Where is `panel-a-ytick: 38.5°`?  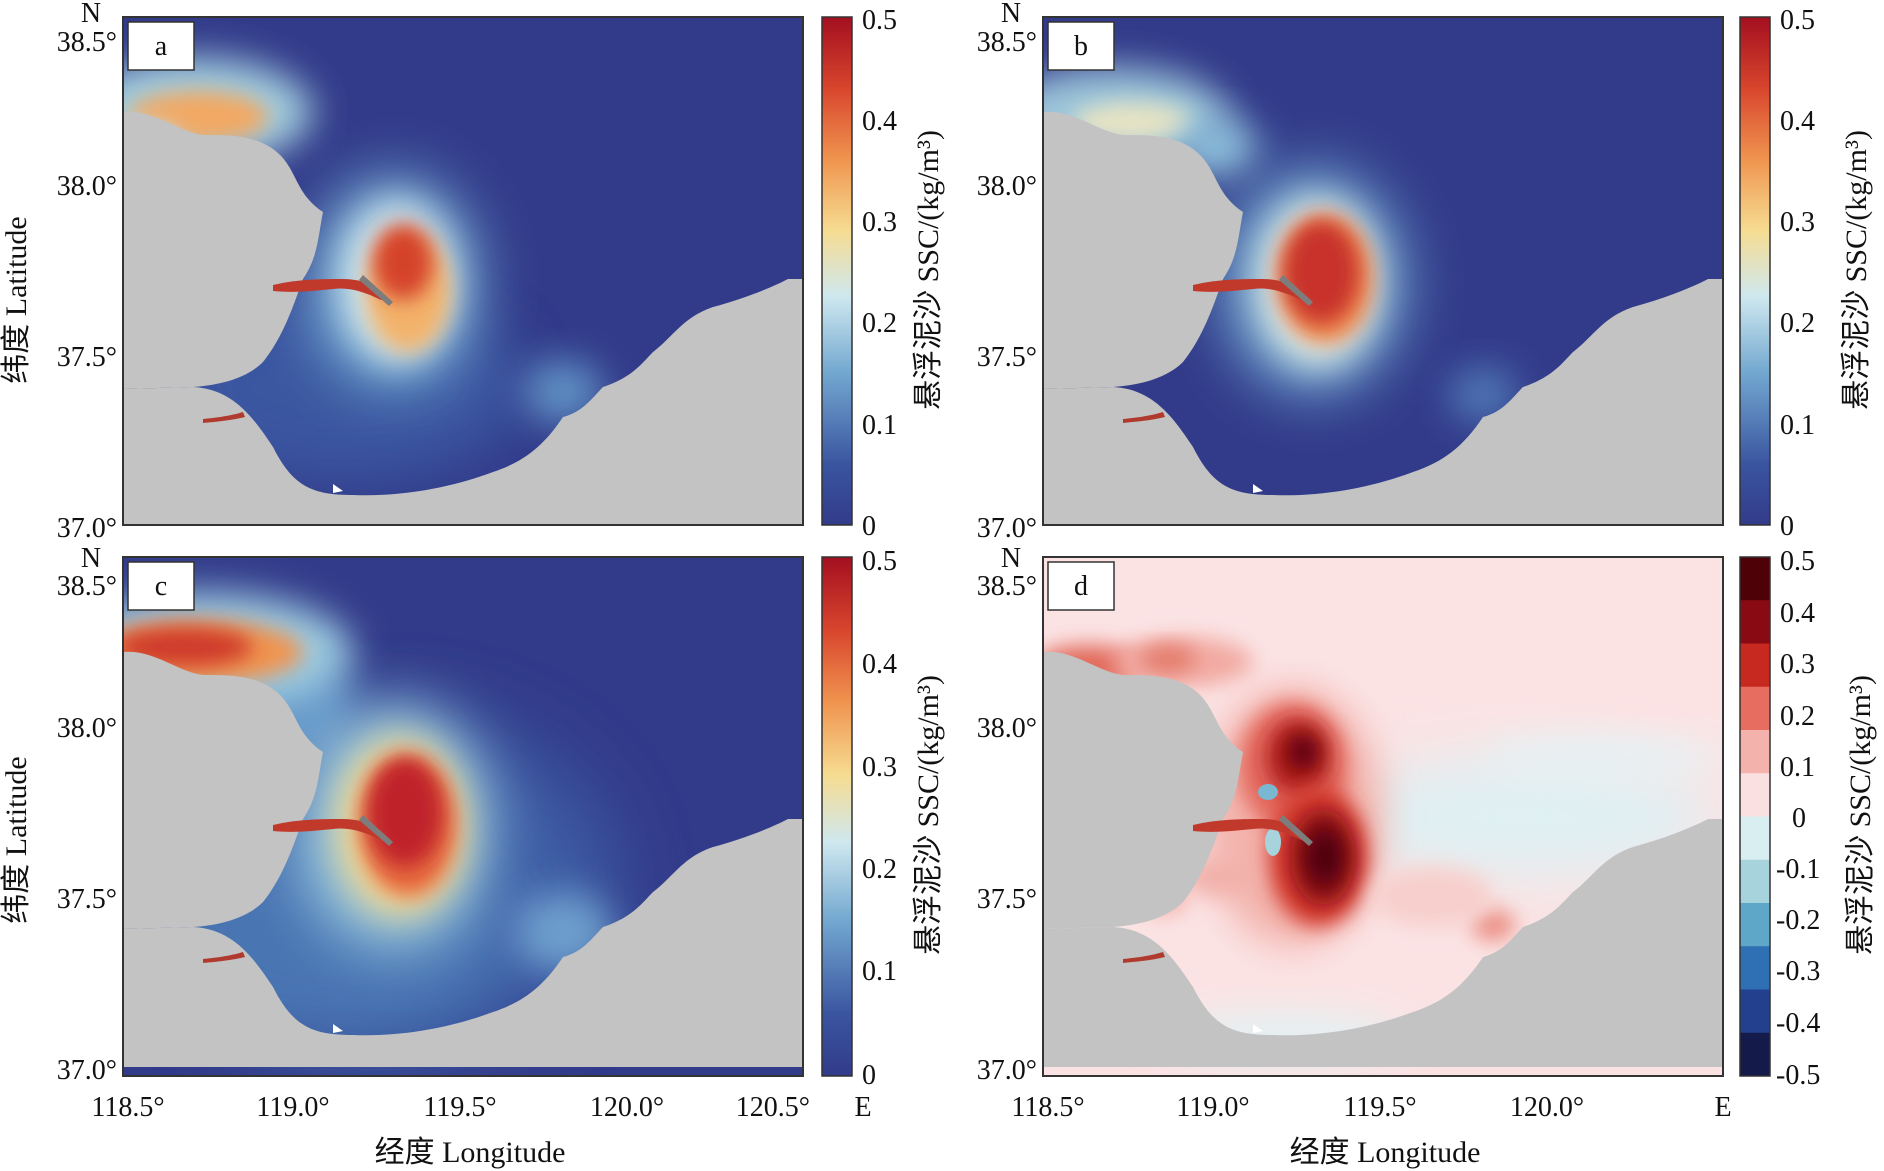 panel-a-ytick: 38.5° is located at coordinates (87, 42).